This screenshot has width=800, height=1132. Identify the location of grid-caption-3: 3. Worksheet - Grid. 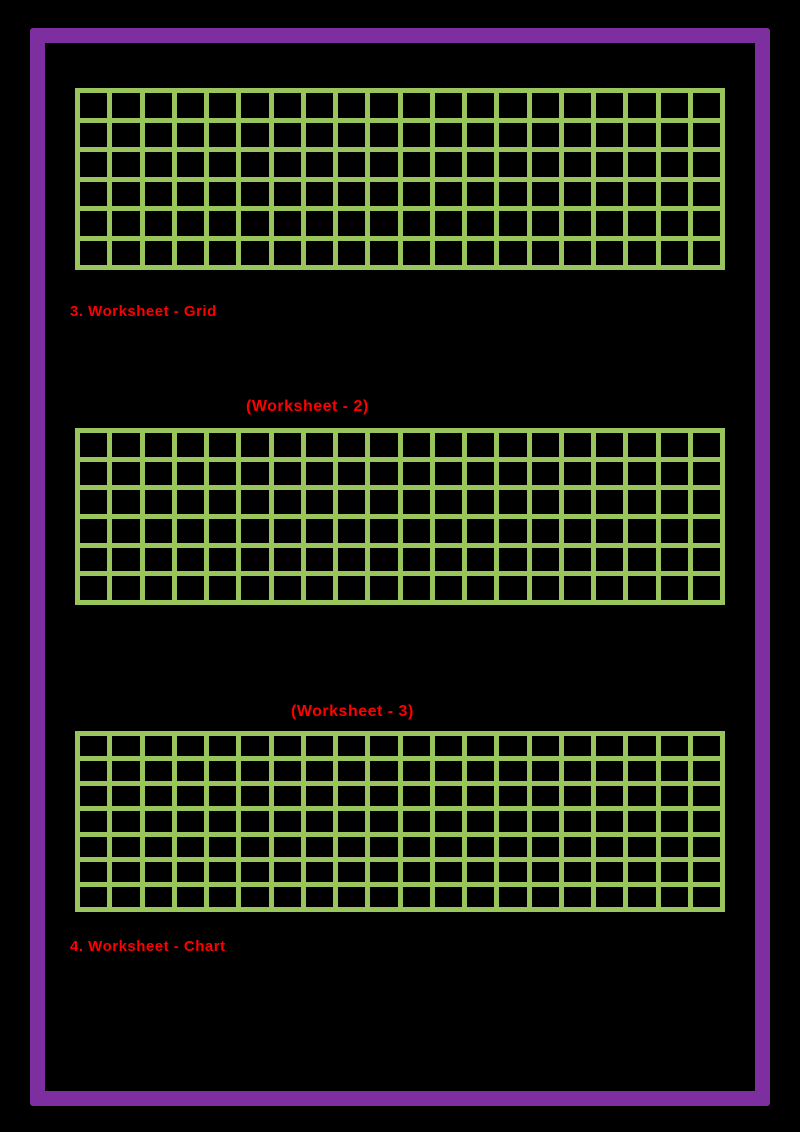
(143, 311).